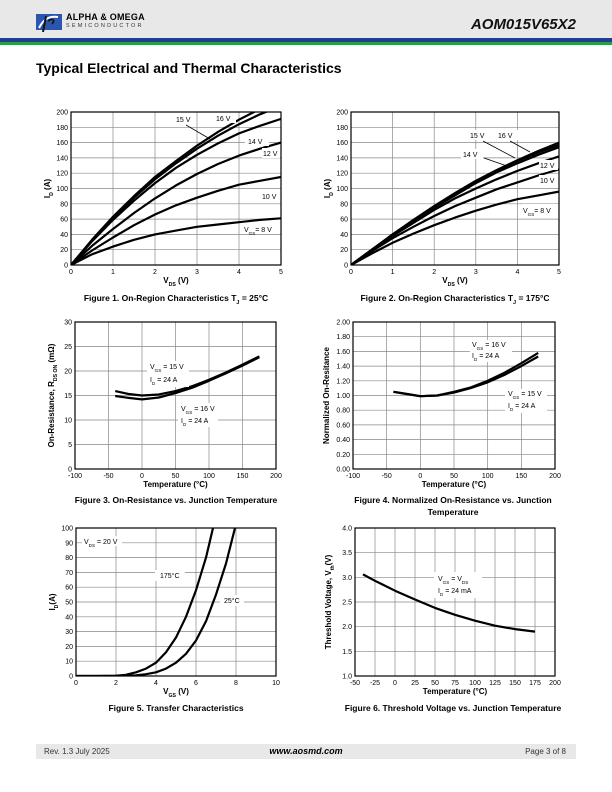 The height and width of the screenshot is (792, 612). Describe the element at coordinates (176, 476) in the screenshot. I see `x-tick-label: 50` at that location.